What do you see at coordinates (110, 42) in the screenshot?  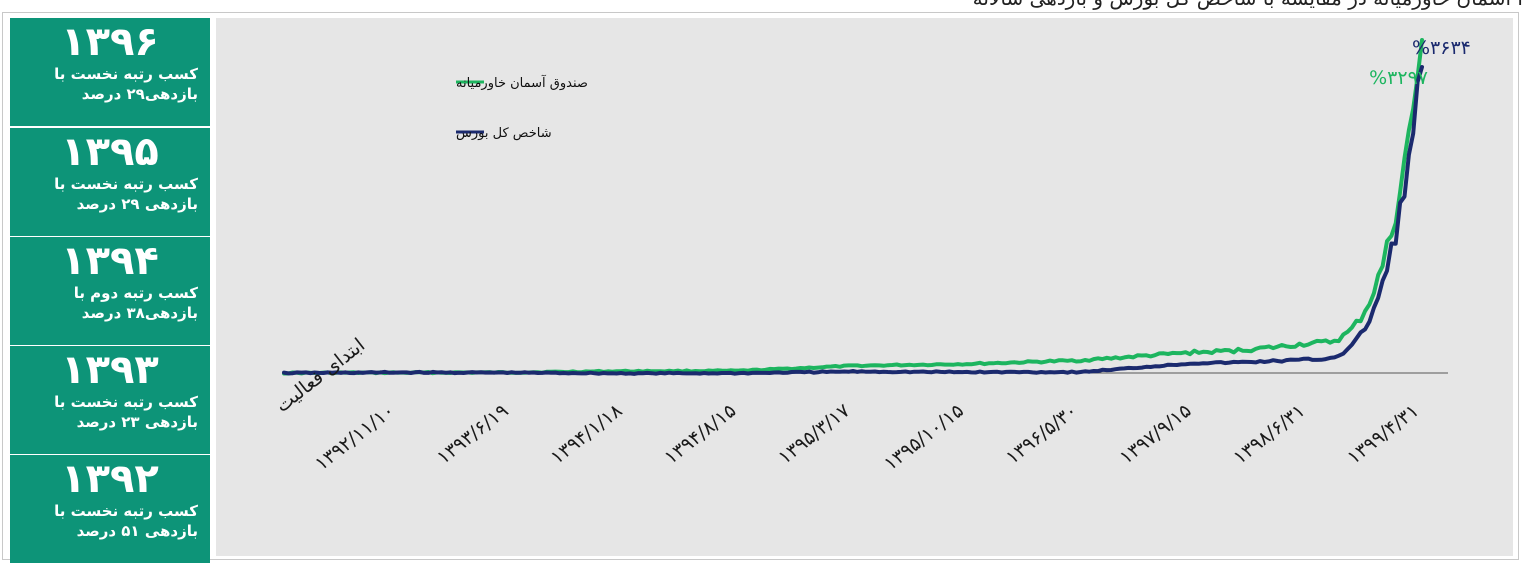 I see `year-number: ۱۳۹۶` at bounding box center [110, 42].